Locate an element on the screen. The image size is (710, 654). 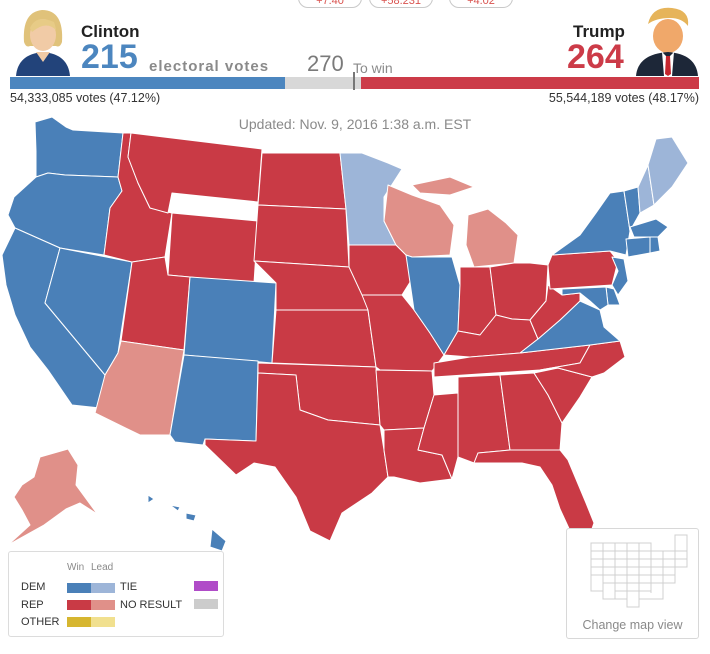
state-NJ is located at coordinates (620, 276).